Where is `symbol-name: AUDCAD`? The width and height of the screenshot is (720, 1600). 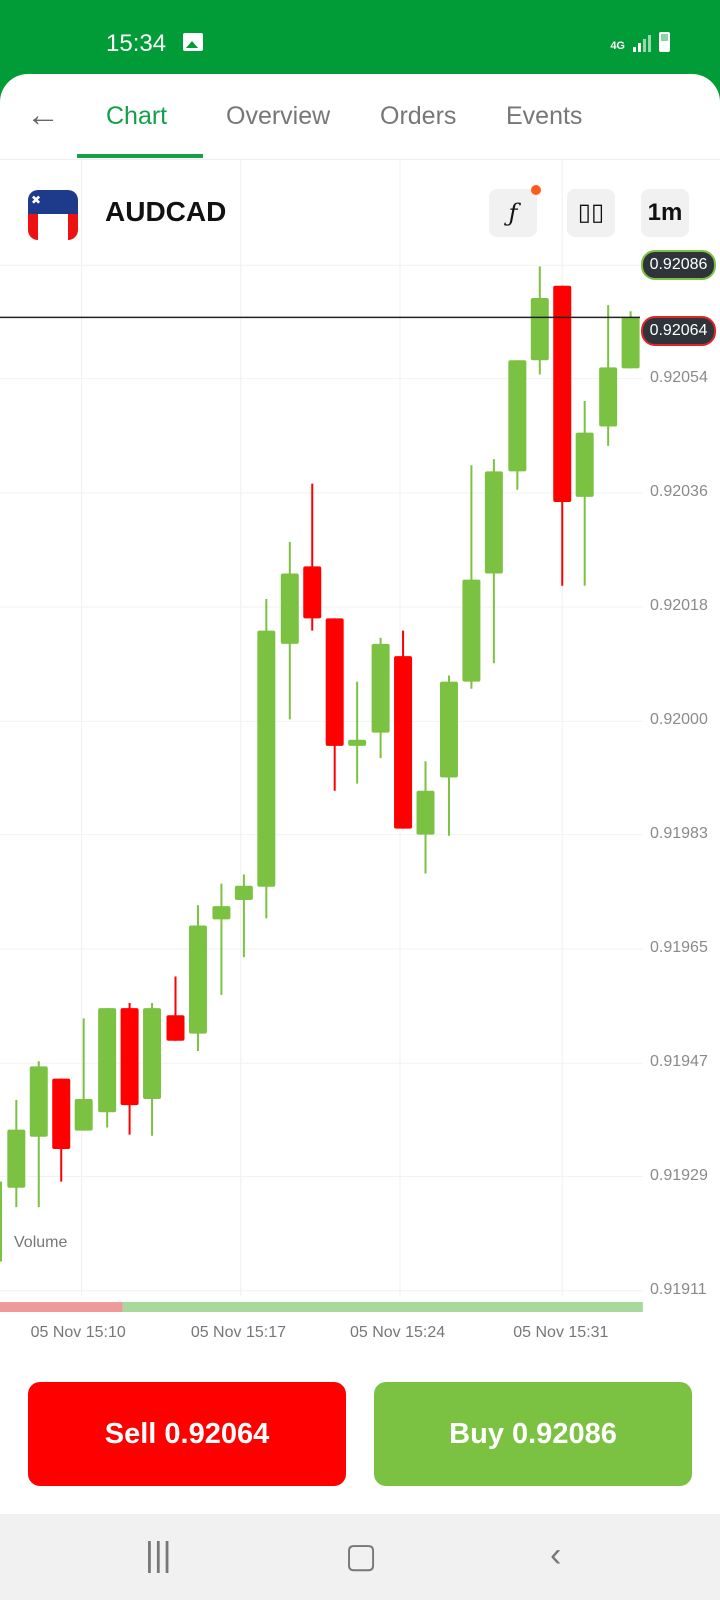 symbol-name: AUDCAD is located at coordinates (166, 211).